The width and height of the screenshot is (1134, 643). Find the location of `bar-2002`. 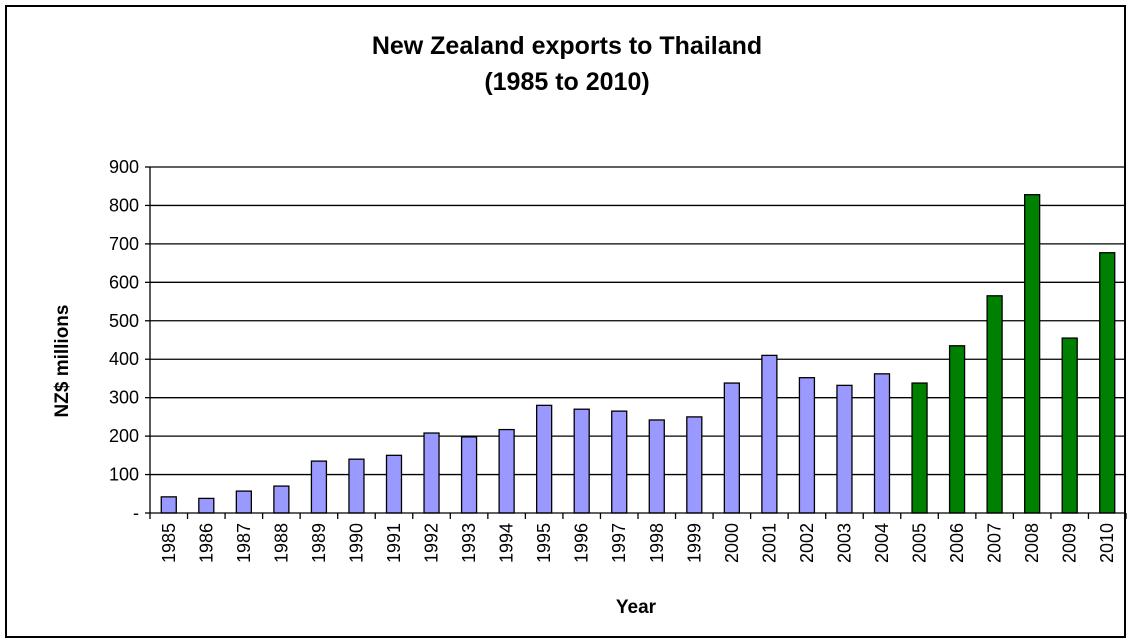

bar-2002 is located at coordinates (807, 445).